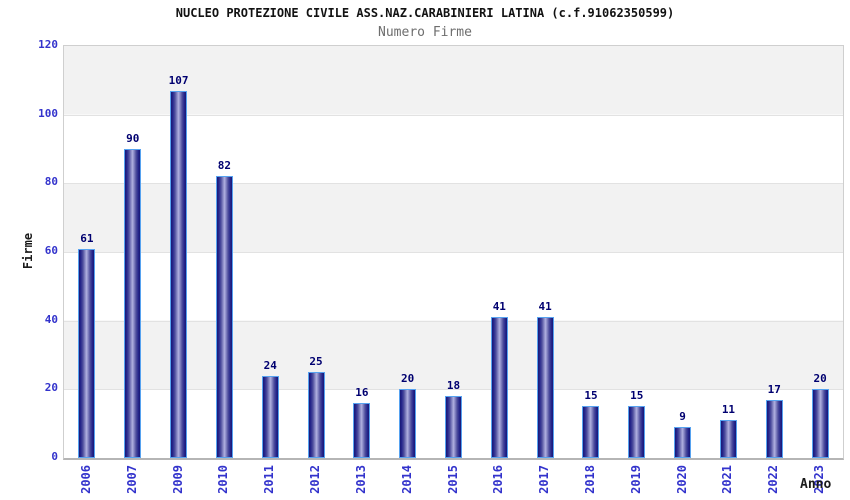 This screenshot has height=500, width=850. What do you see at coordinates (270, 365) in the screenshot?
I see `bar-value-label: 24` at bounding box center [270, 365].